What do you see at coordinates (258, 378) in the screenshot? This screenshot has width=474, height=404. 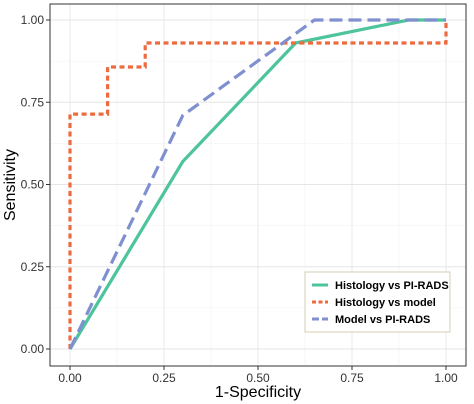 I see `x-tick-label: 0.50` at bounding box center [258, 378].